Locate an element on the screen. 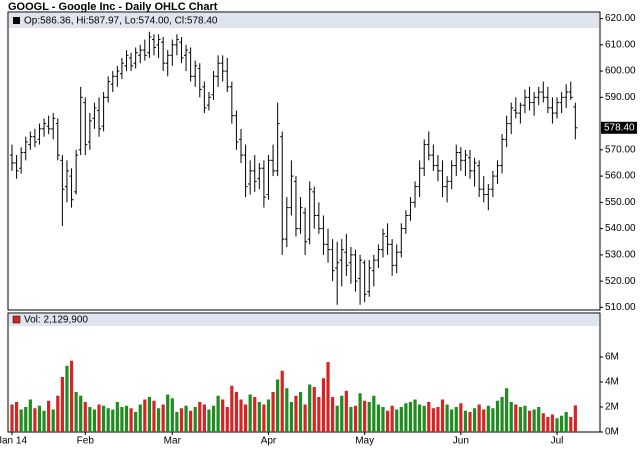  y-tick-label: 600.00 is located at coordinates (620, 71).